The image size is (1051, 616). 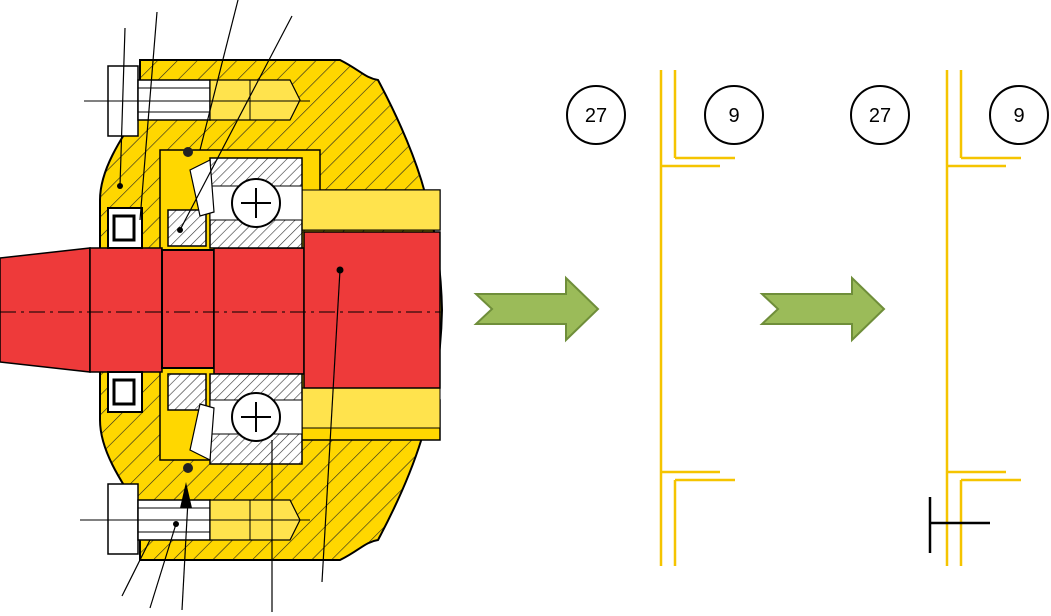 What do you see at coordinates (195, 518) in the screenshot?
I see `bolt-bottom` at bounding box center [195, 518].